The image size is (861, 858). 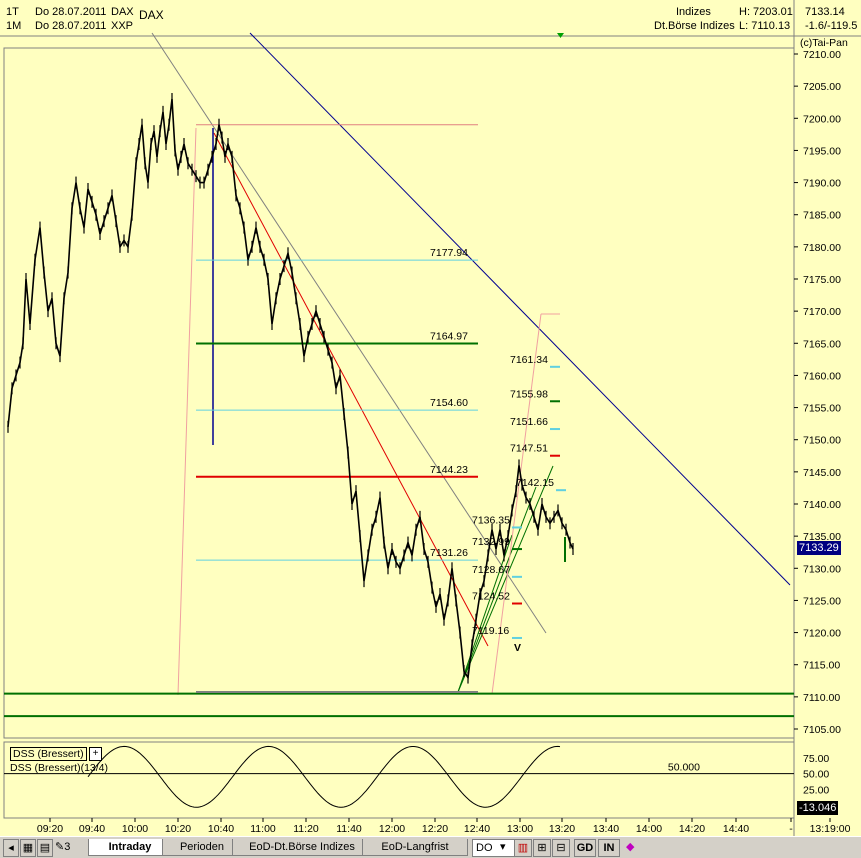 What do you see at coordinates (523, 848) in the screenshot?
I see `chart-type-icon: ▥` at bounding box center [523, 848].